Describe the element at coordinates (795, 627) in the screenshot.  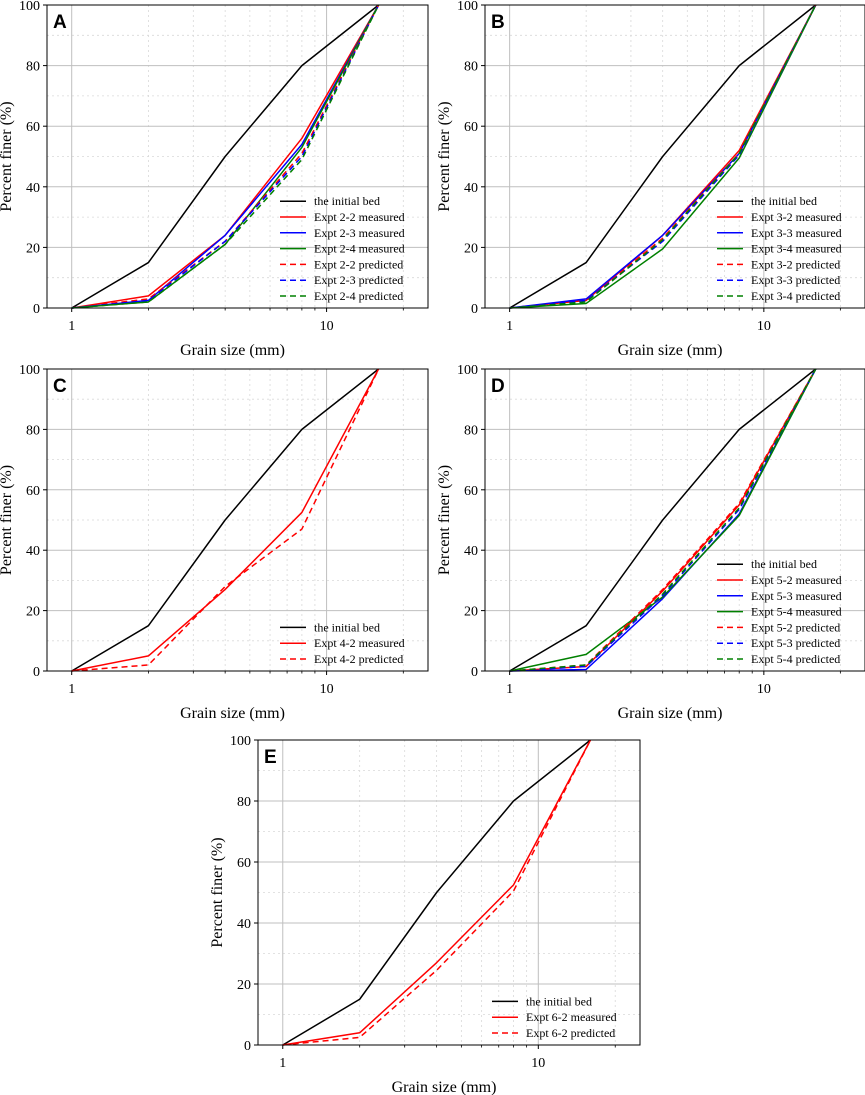
I see `legend-label: Expt 5-2 predicted` at that location.